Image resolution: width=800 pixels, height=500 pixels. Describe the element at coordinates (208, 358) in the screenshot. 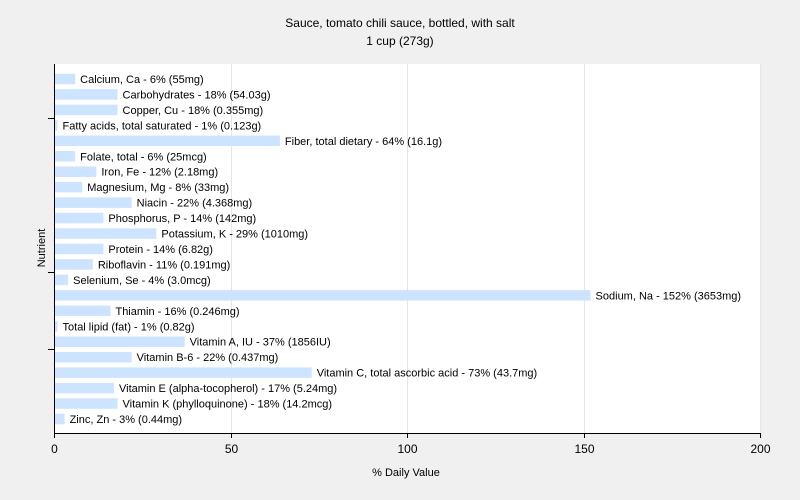

I see `bar-label: Vitamin B-6 - 22% (0.437mg)` at that location.